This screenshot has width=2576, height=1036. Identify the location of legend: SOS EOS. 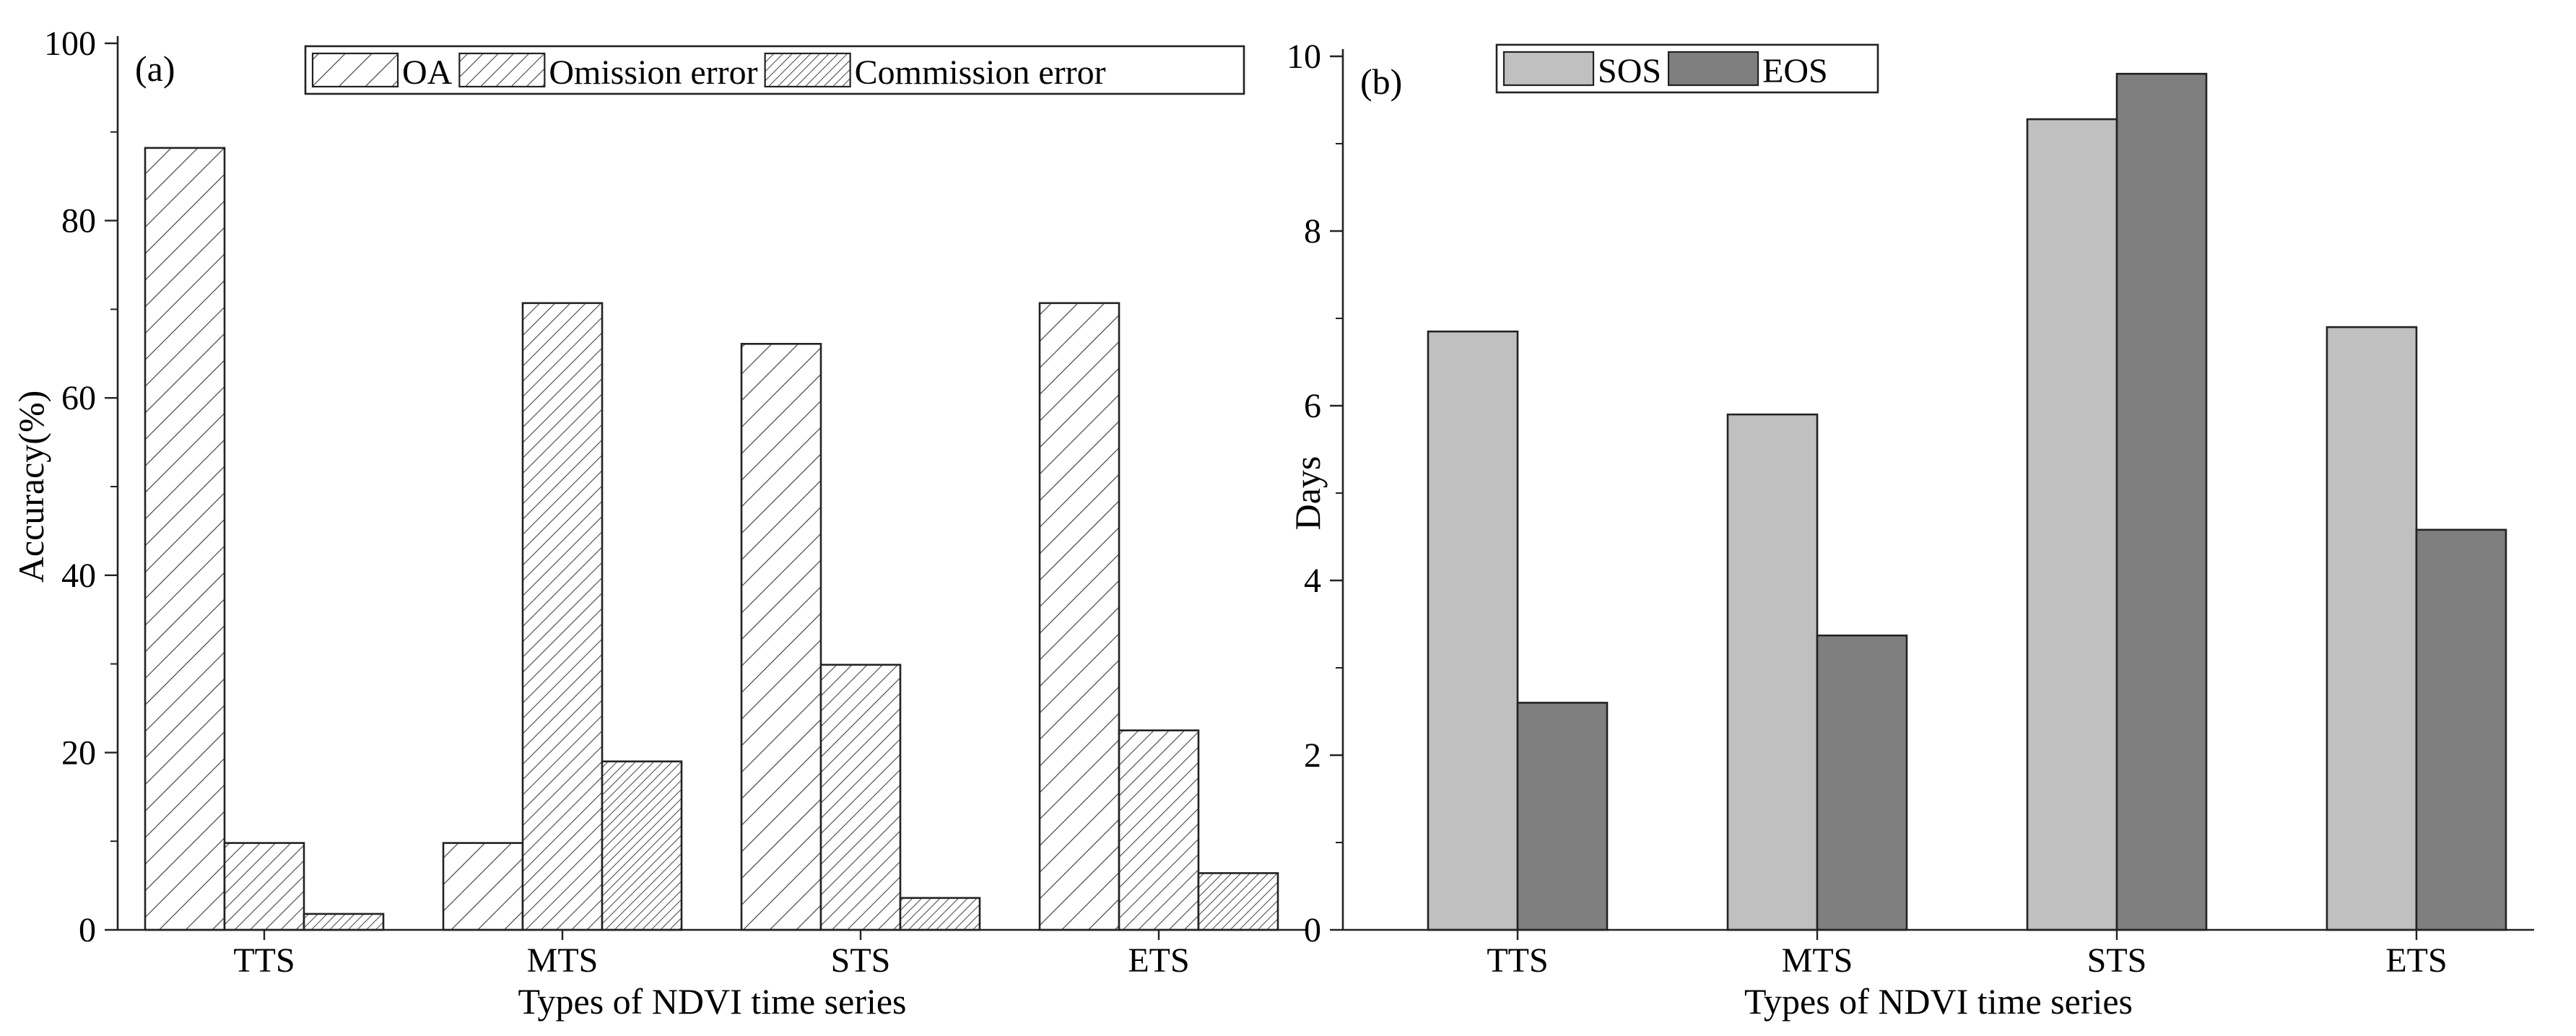
(1687, 68).